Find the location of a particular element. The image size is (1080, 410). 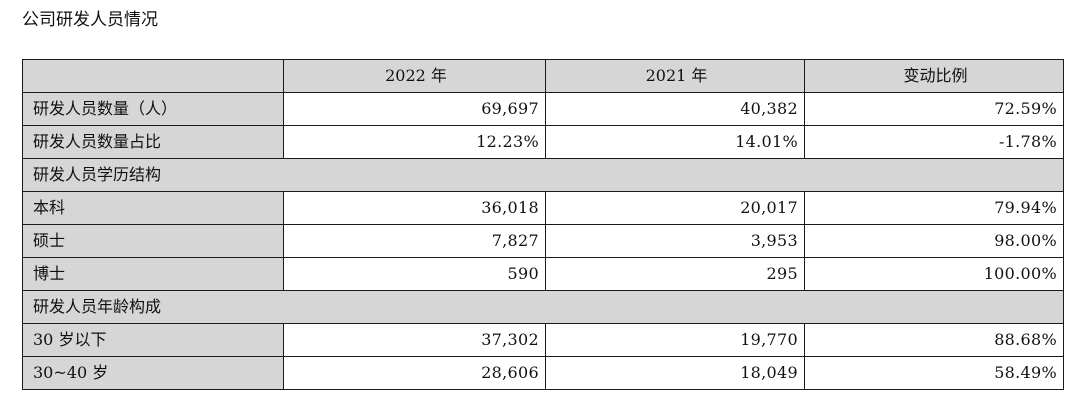

section-label: 研发人员年龄构成 is located at coordinates (543, 307).